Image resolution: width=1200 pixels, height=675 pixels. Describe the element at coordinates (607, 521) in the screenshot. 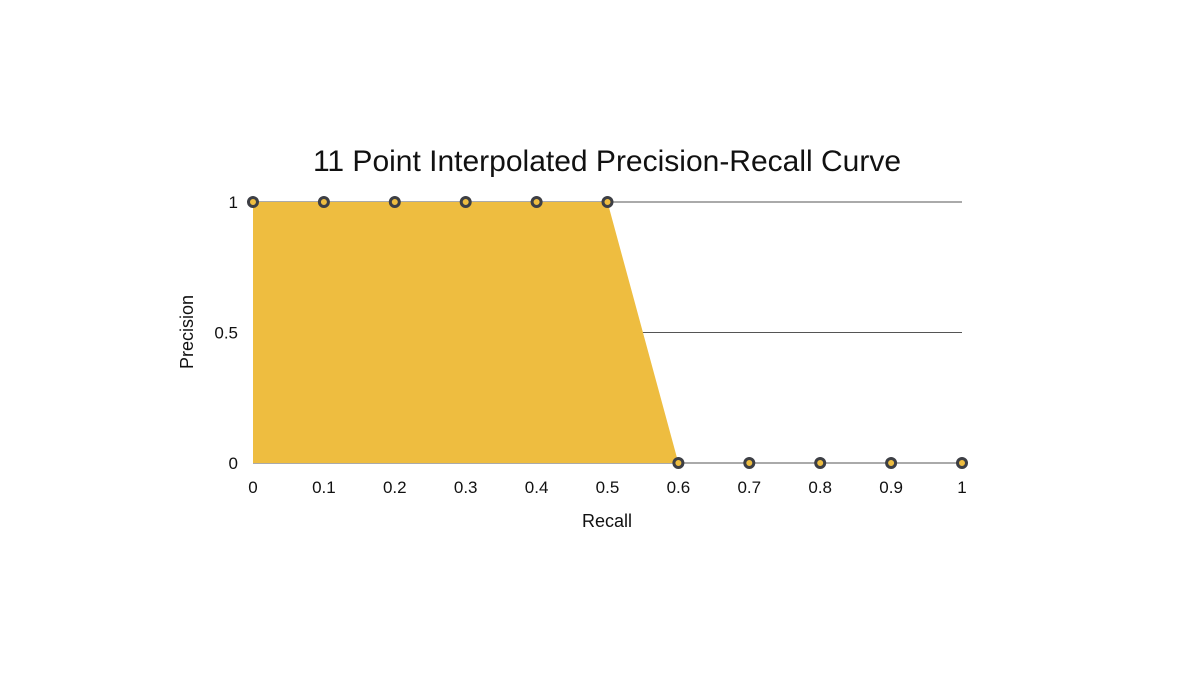

I see `x-axis-label: Recall` at that location.